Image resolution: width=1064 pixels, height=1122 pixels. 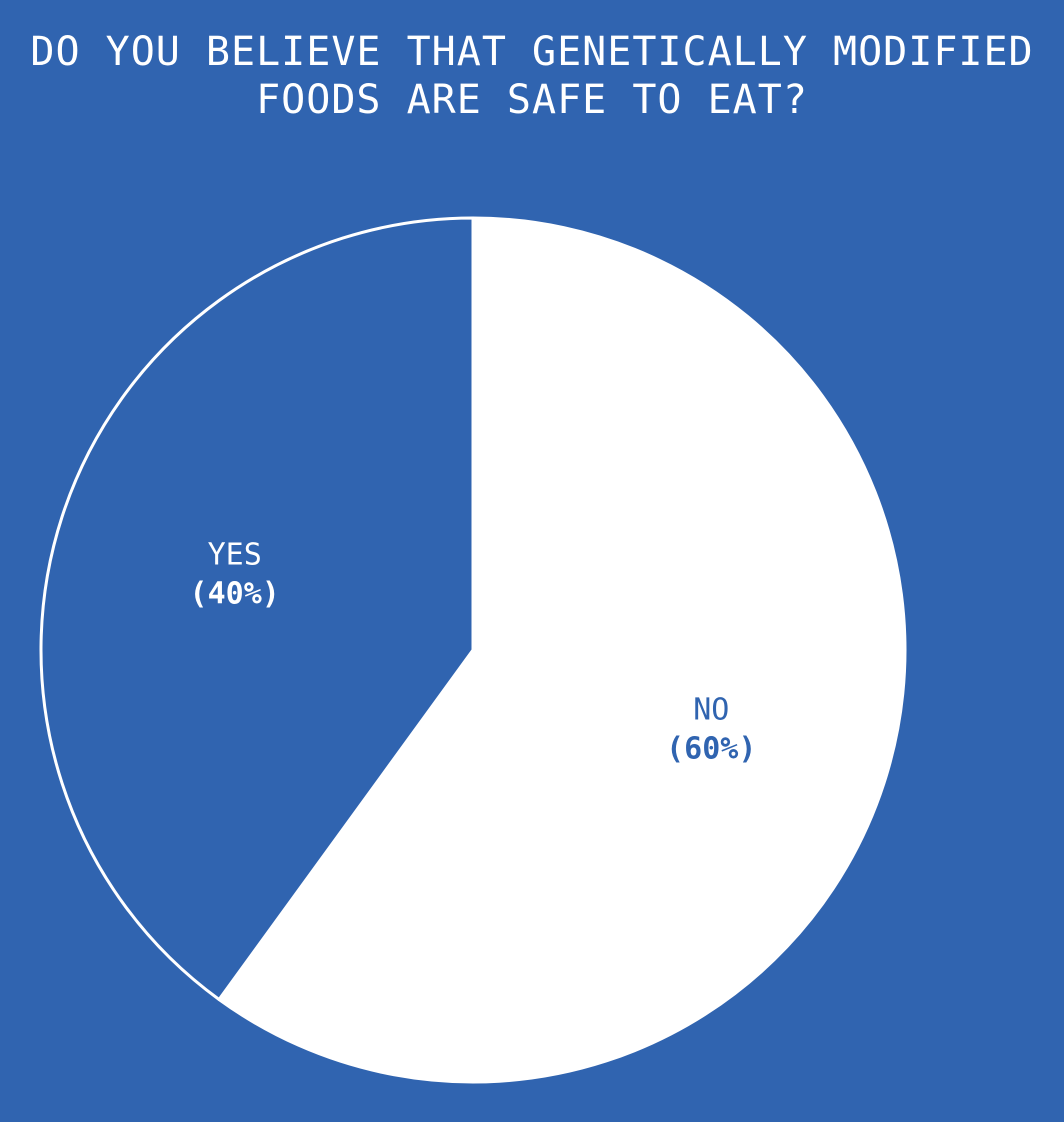 I want to click on chart-title-line-2: FOODS ARE SAFE TO EAT?, so click(x=532, y=100).